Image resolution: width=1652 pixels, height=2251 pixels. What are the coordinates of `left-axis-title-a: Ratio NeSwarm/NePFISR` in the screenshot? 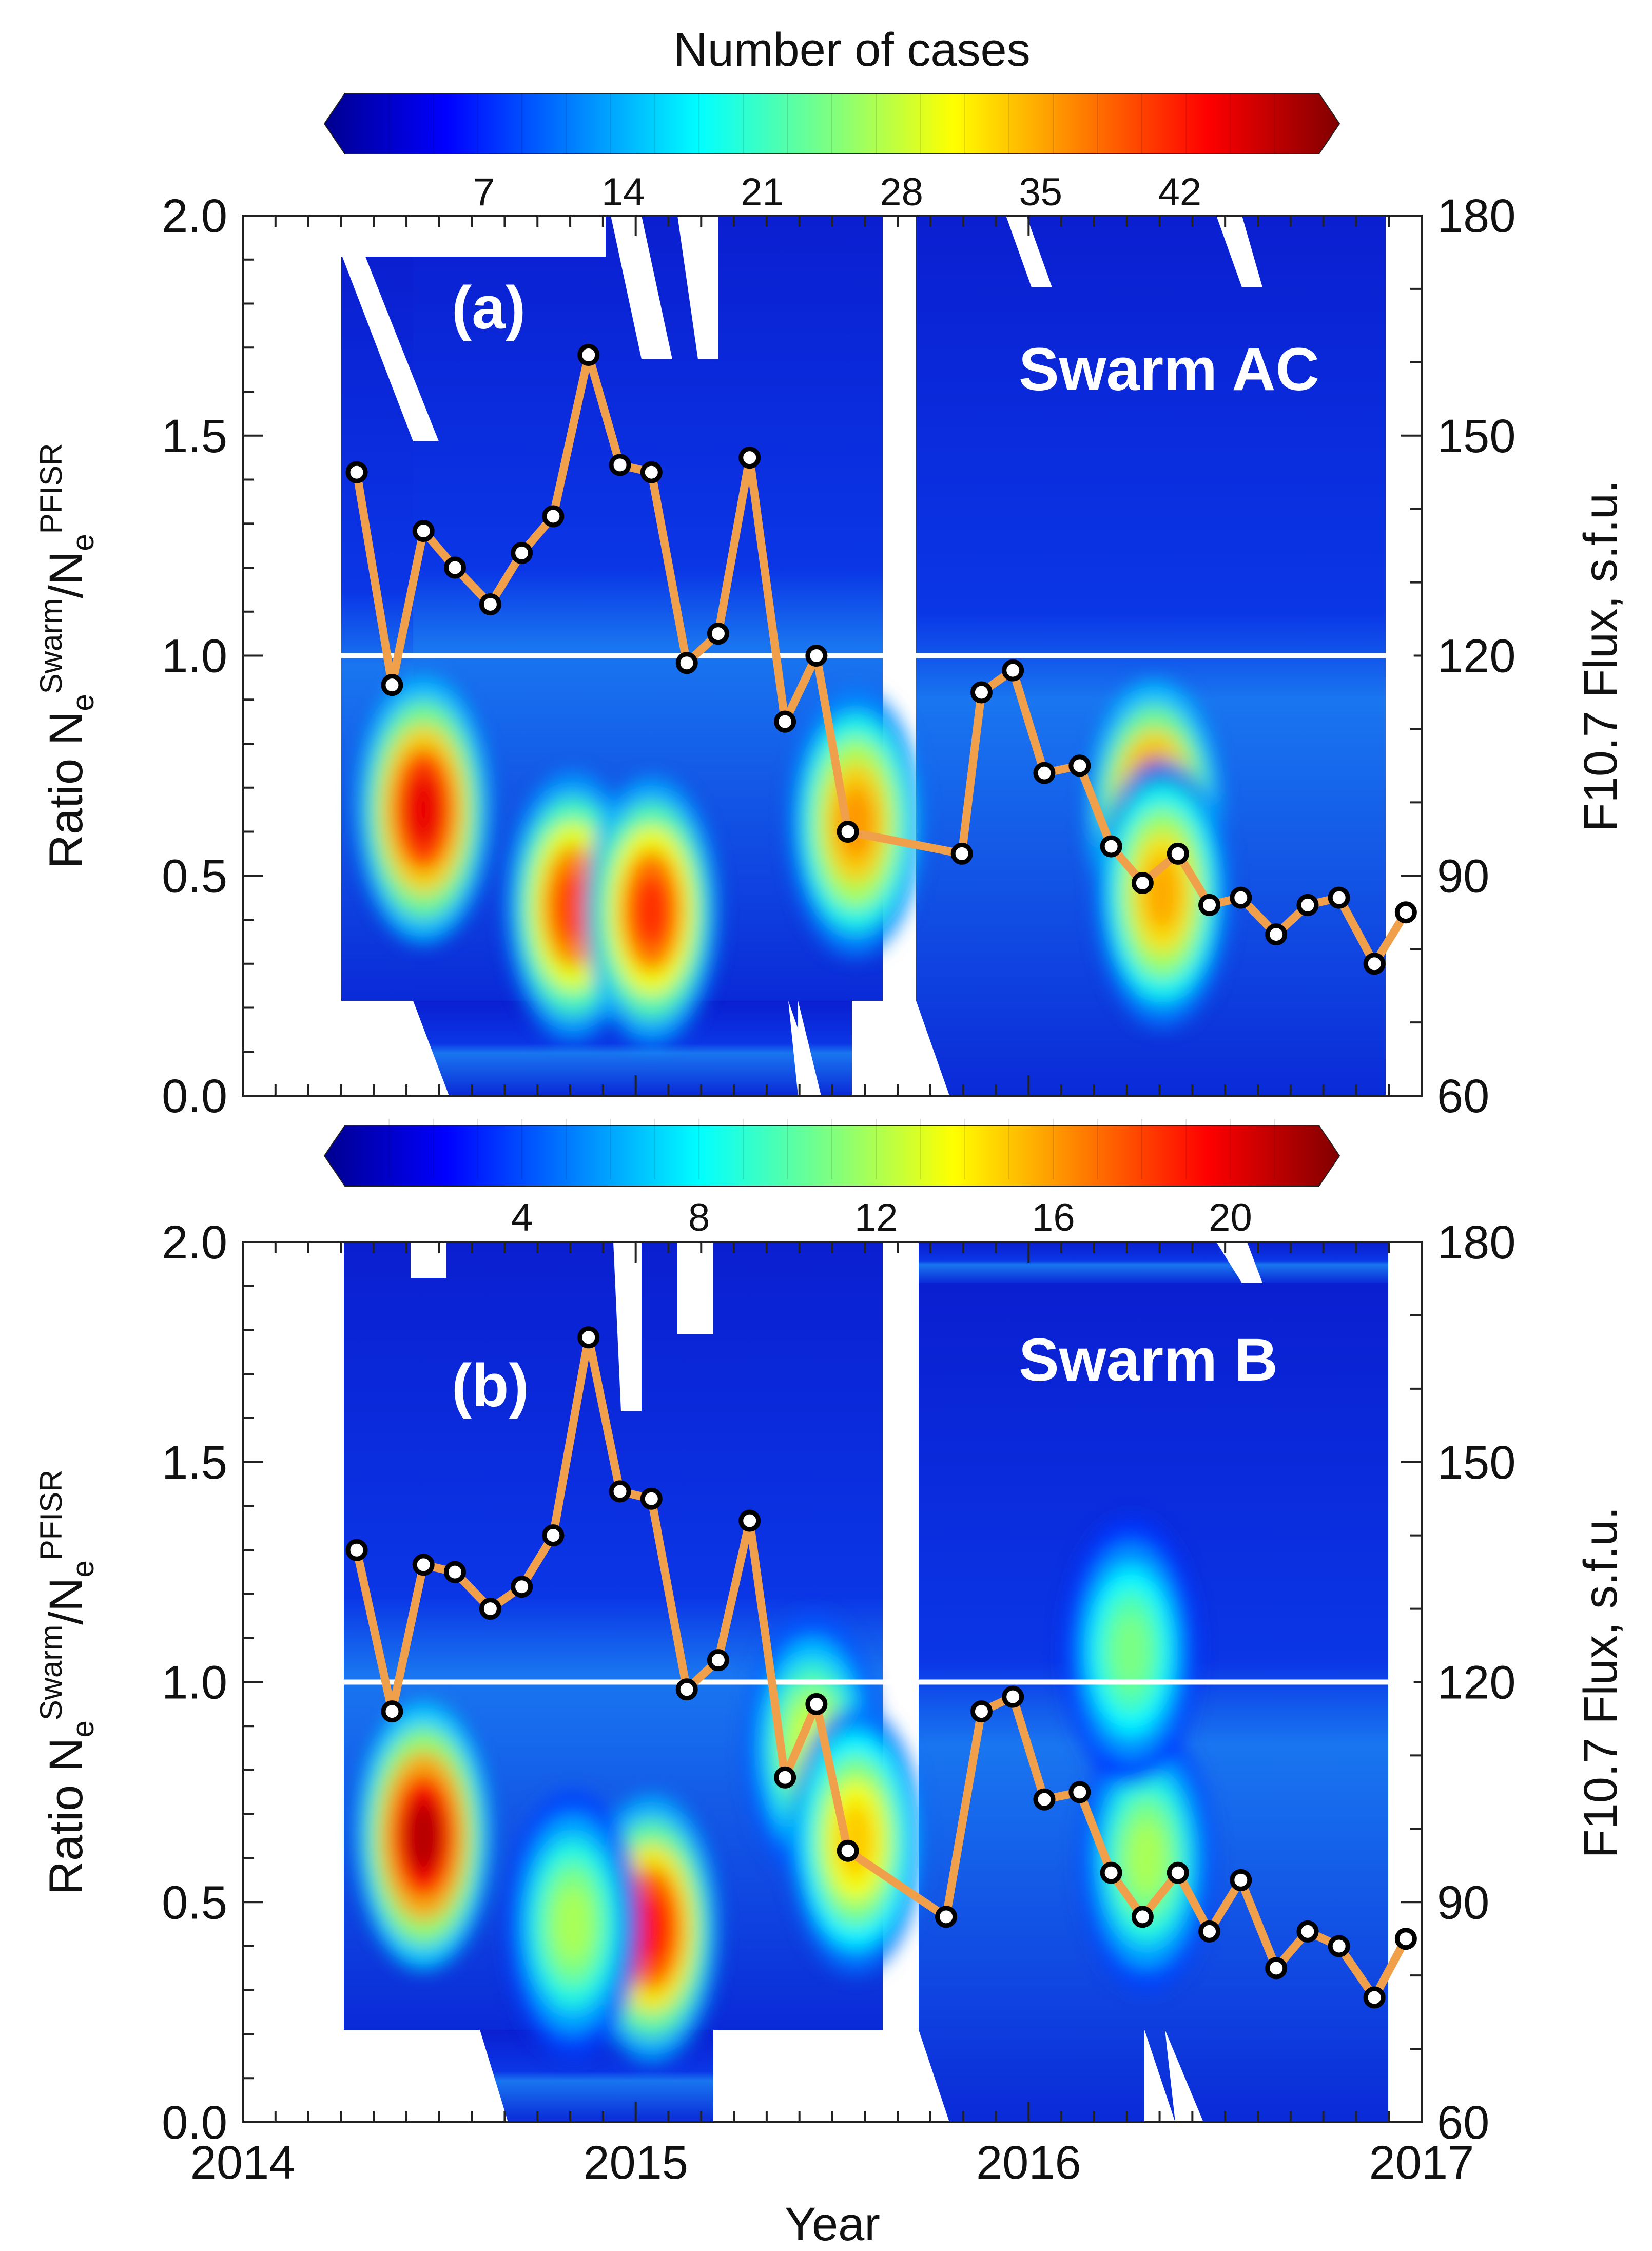 It's located at (67, 656).